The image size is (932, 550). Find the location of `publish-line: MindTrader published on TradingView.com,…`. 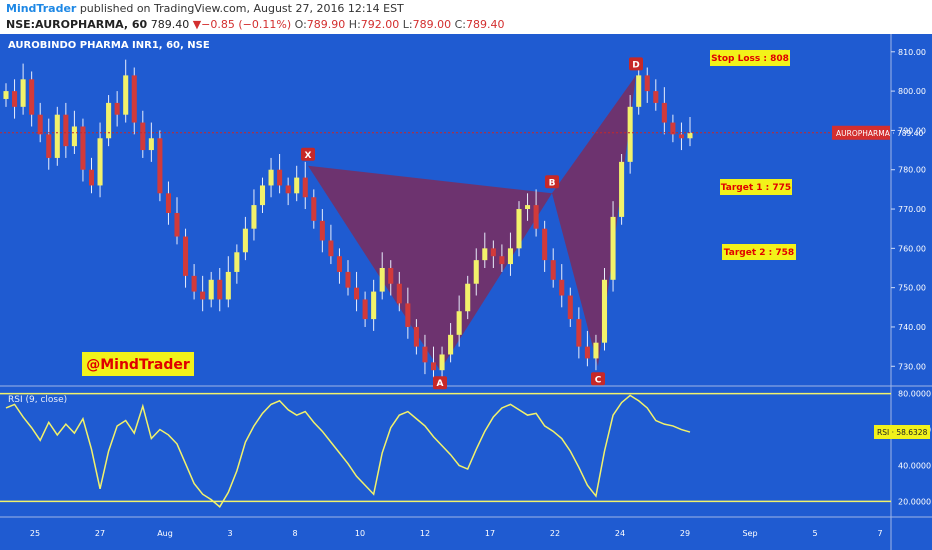

publish-line: MindTrader published on TradingView.com,… is located at coordinates (205, 8).